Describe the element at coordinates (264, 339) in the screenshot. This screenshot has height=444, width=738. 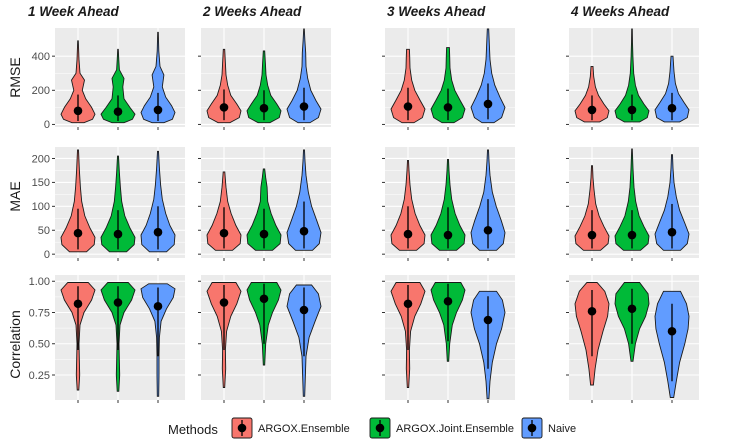
I see `panel-correlation-2-weeks-ahead` at that location.